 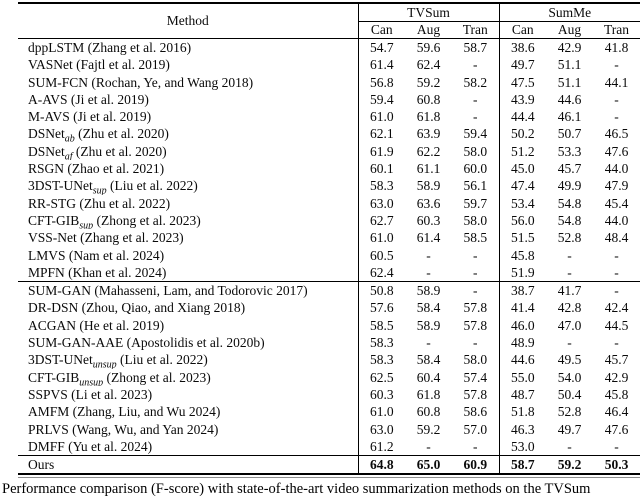 I want to click on table-row: MPFN (Khan et al. 2024) 62.4 - - 51.9 - -, so click(x=329, y=272).